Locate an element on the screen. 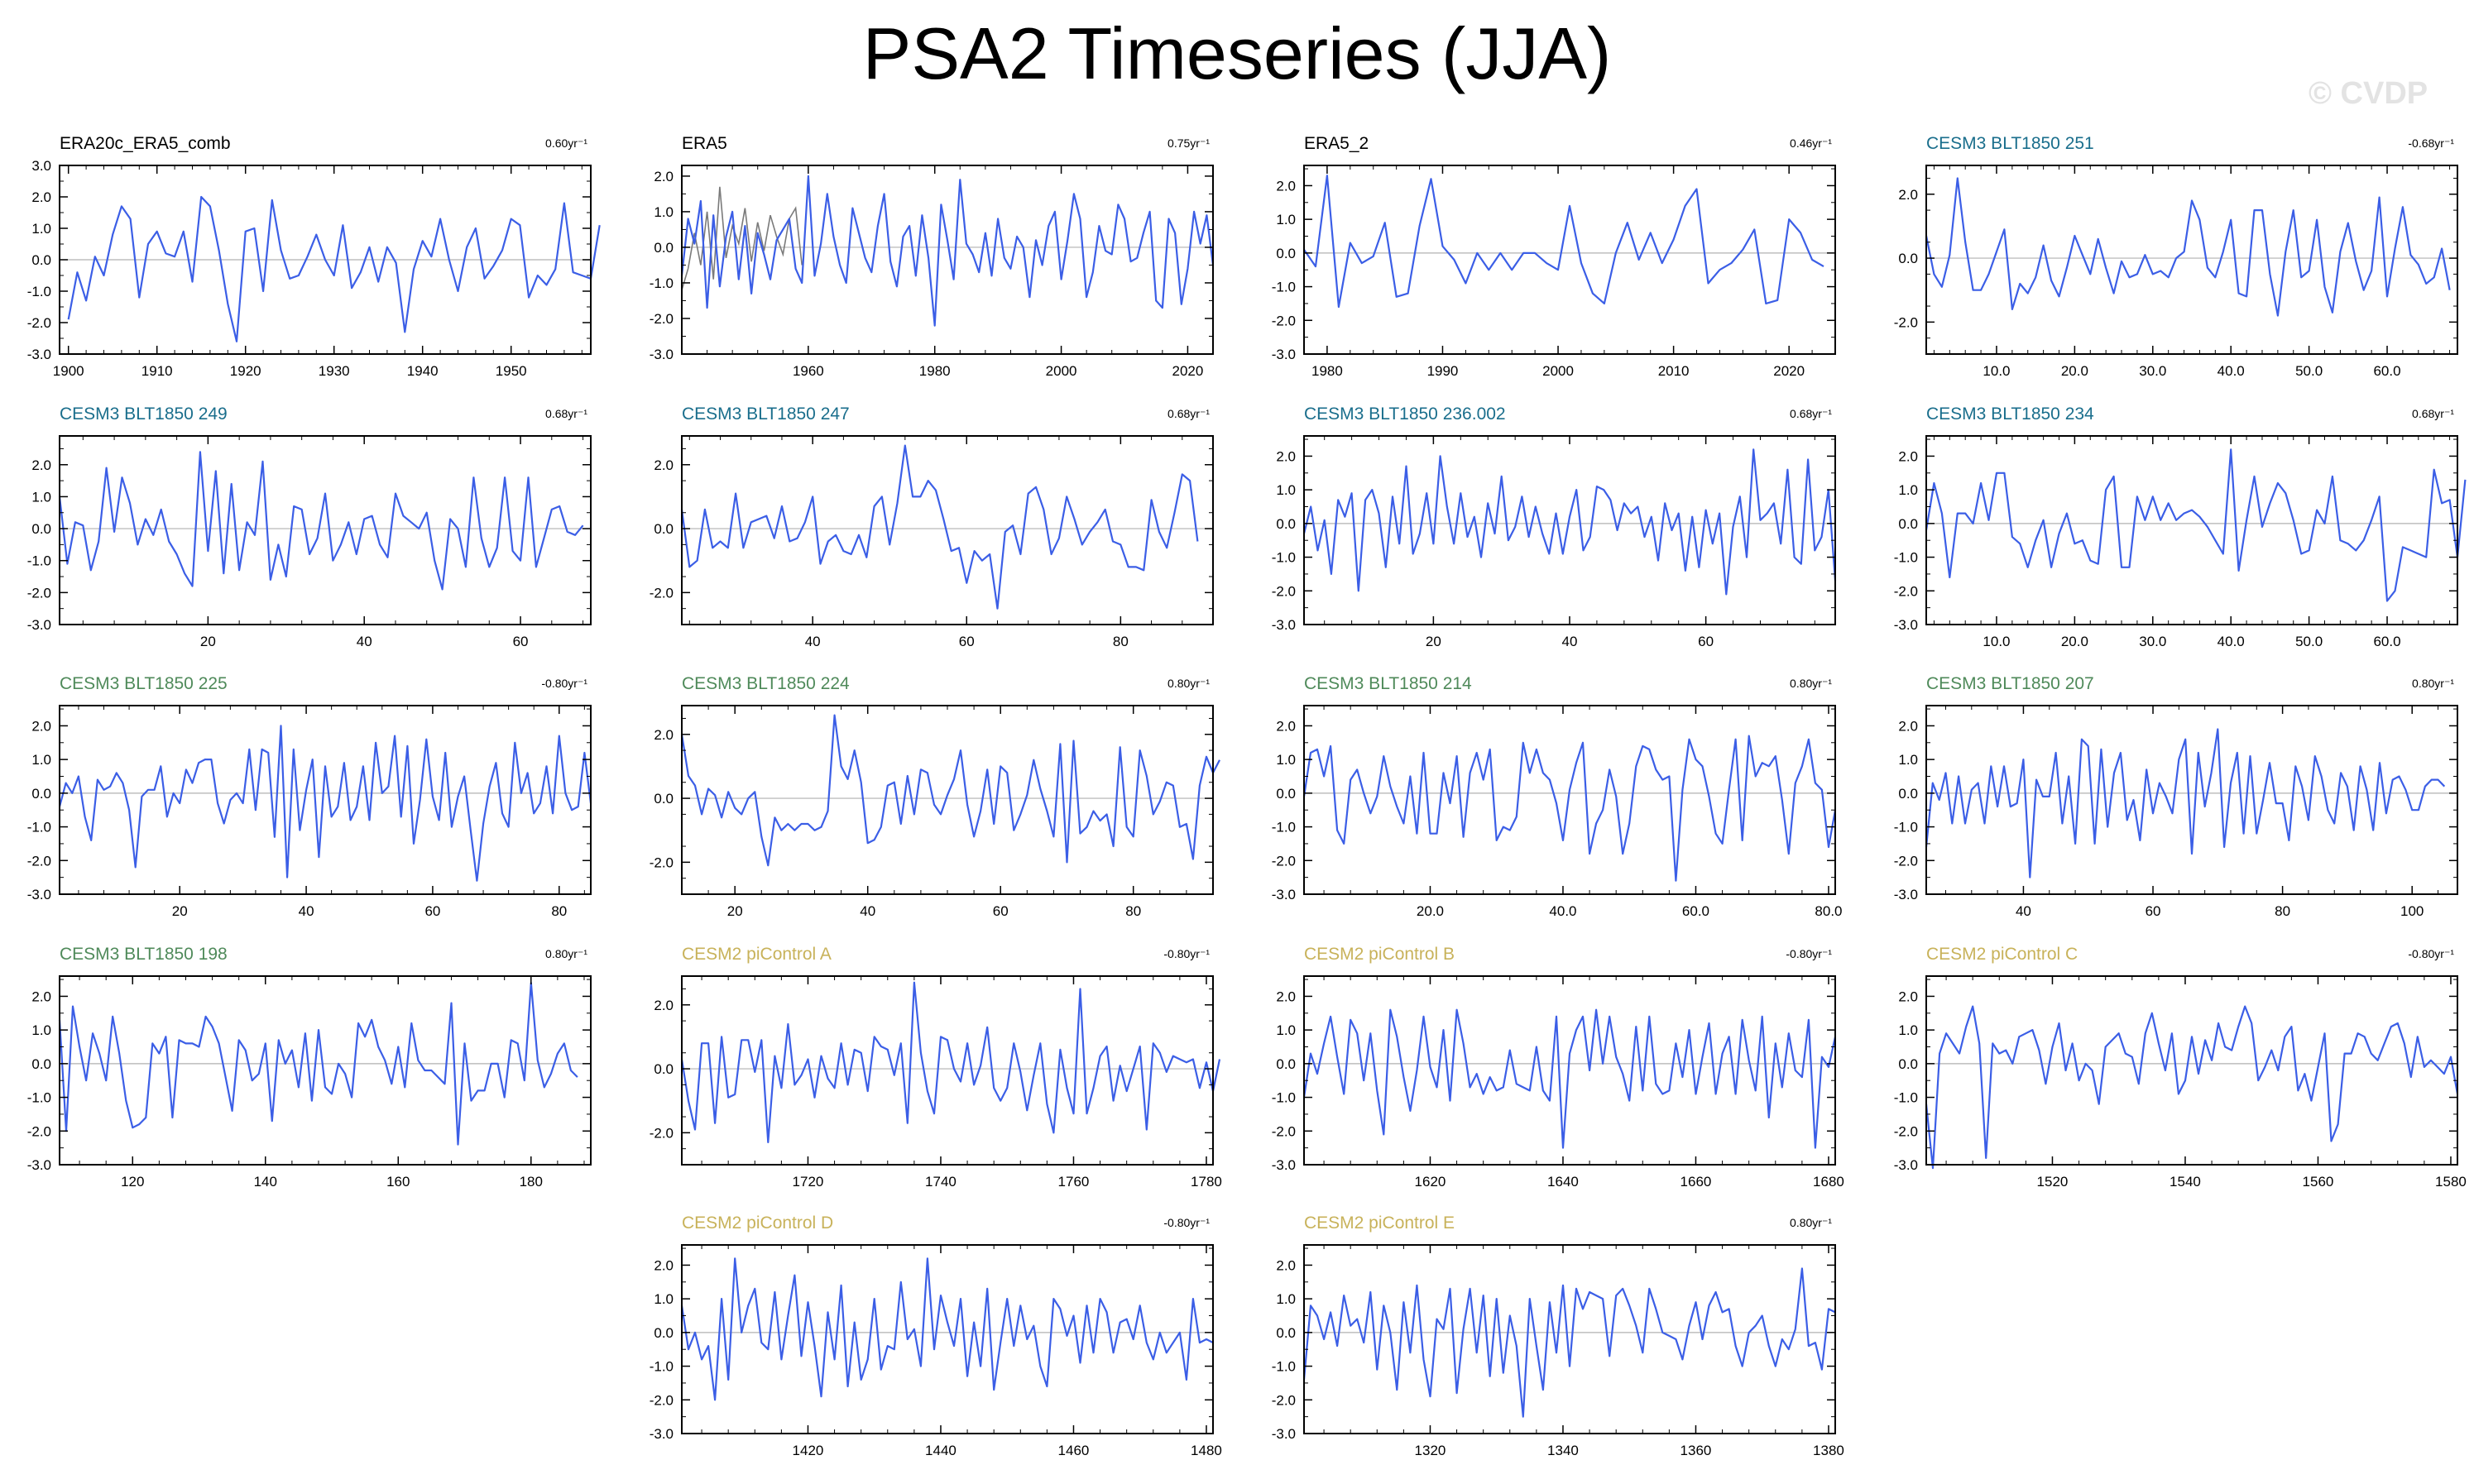  panel-corner-label: 0.68yr⁻¹ is located at coordinates (1811, 413).